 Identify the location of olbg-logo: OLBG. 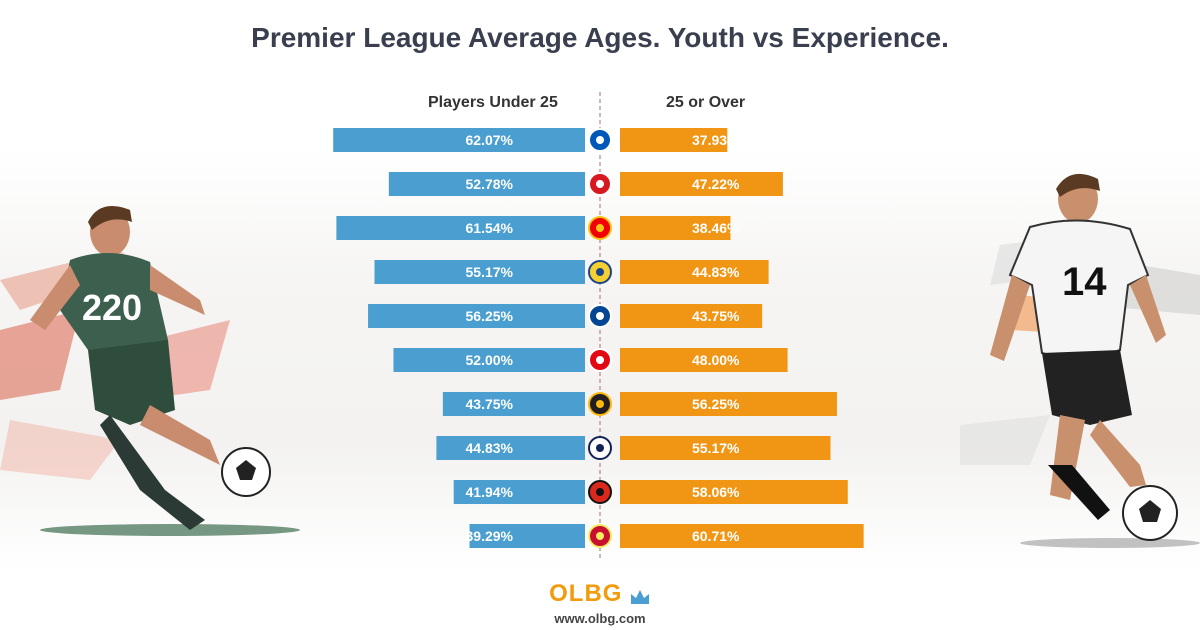
(600, 594).